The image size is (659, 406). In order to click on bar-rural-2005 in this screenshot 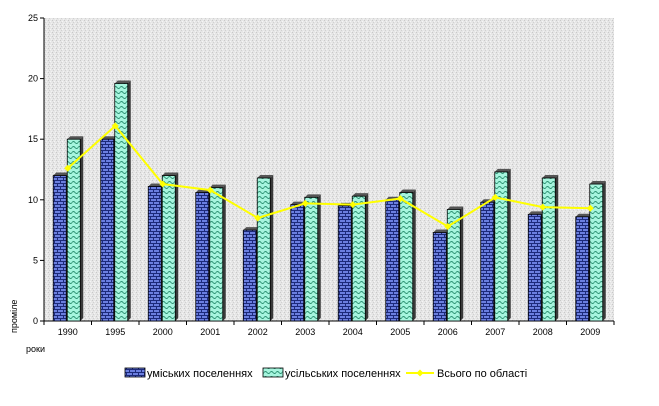, I will do `click(407, 255)`.